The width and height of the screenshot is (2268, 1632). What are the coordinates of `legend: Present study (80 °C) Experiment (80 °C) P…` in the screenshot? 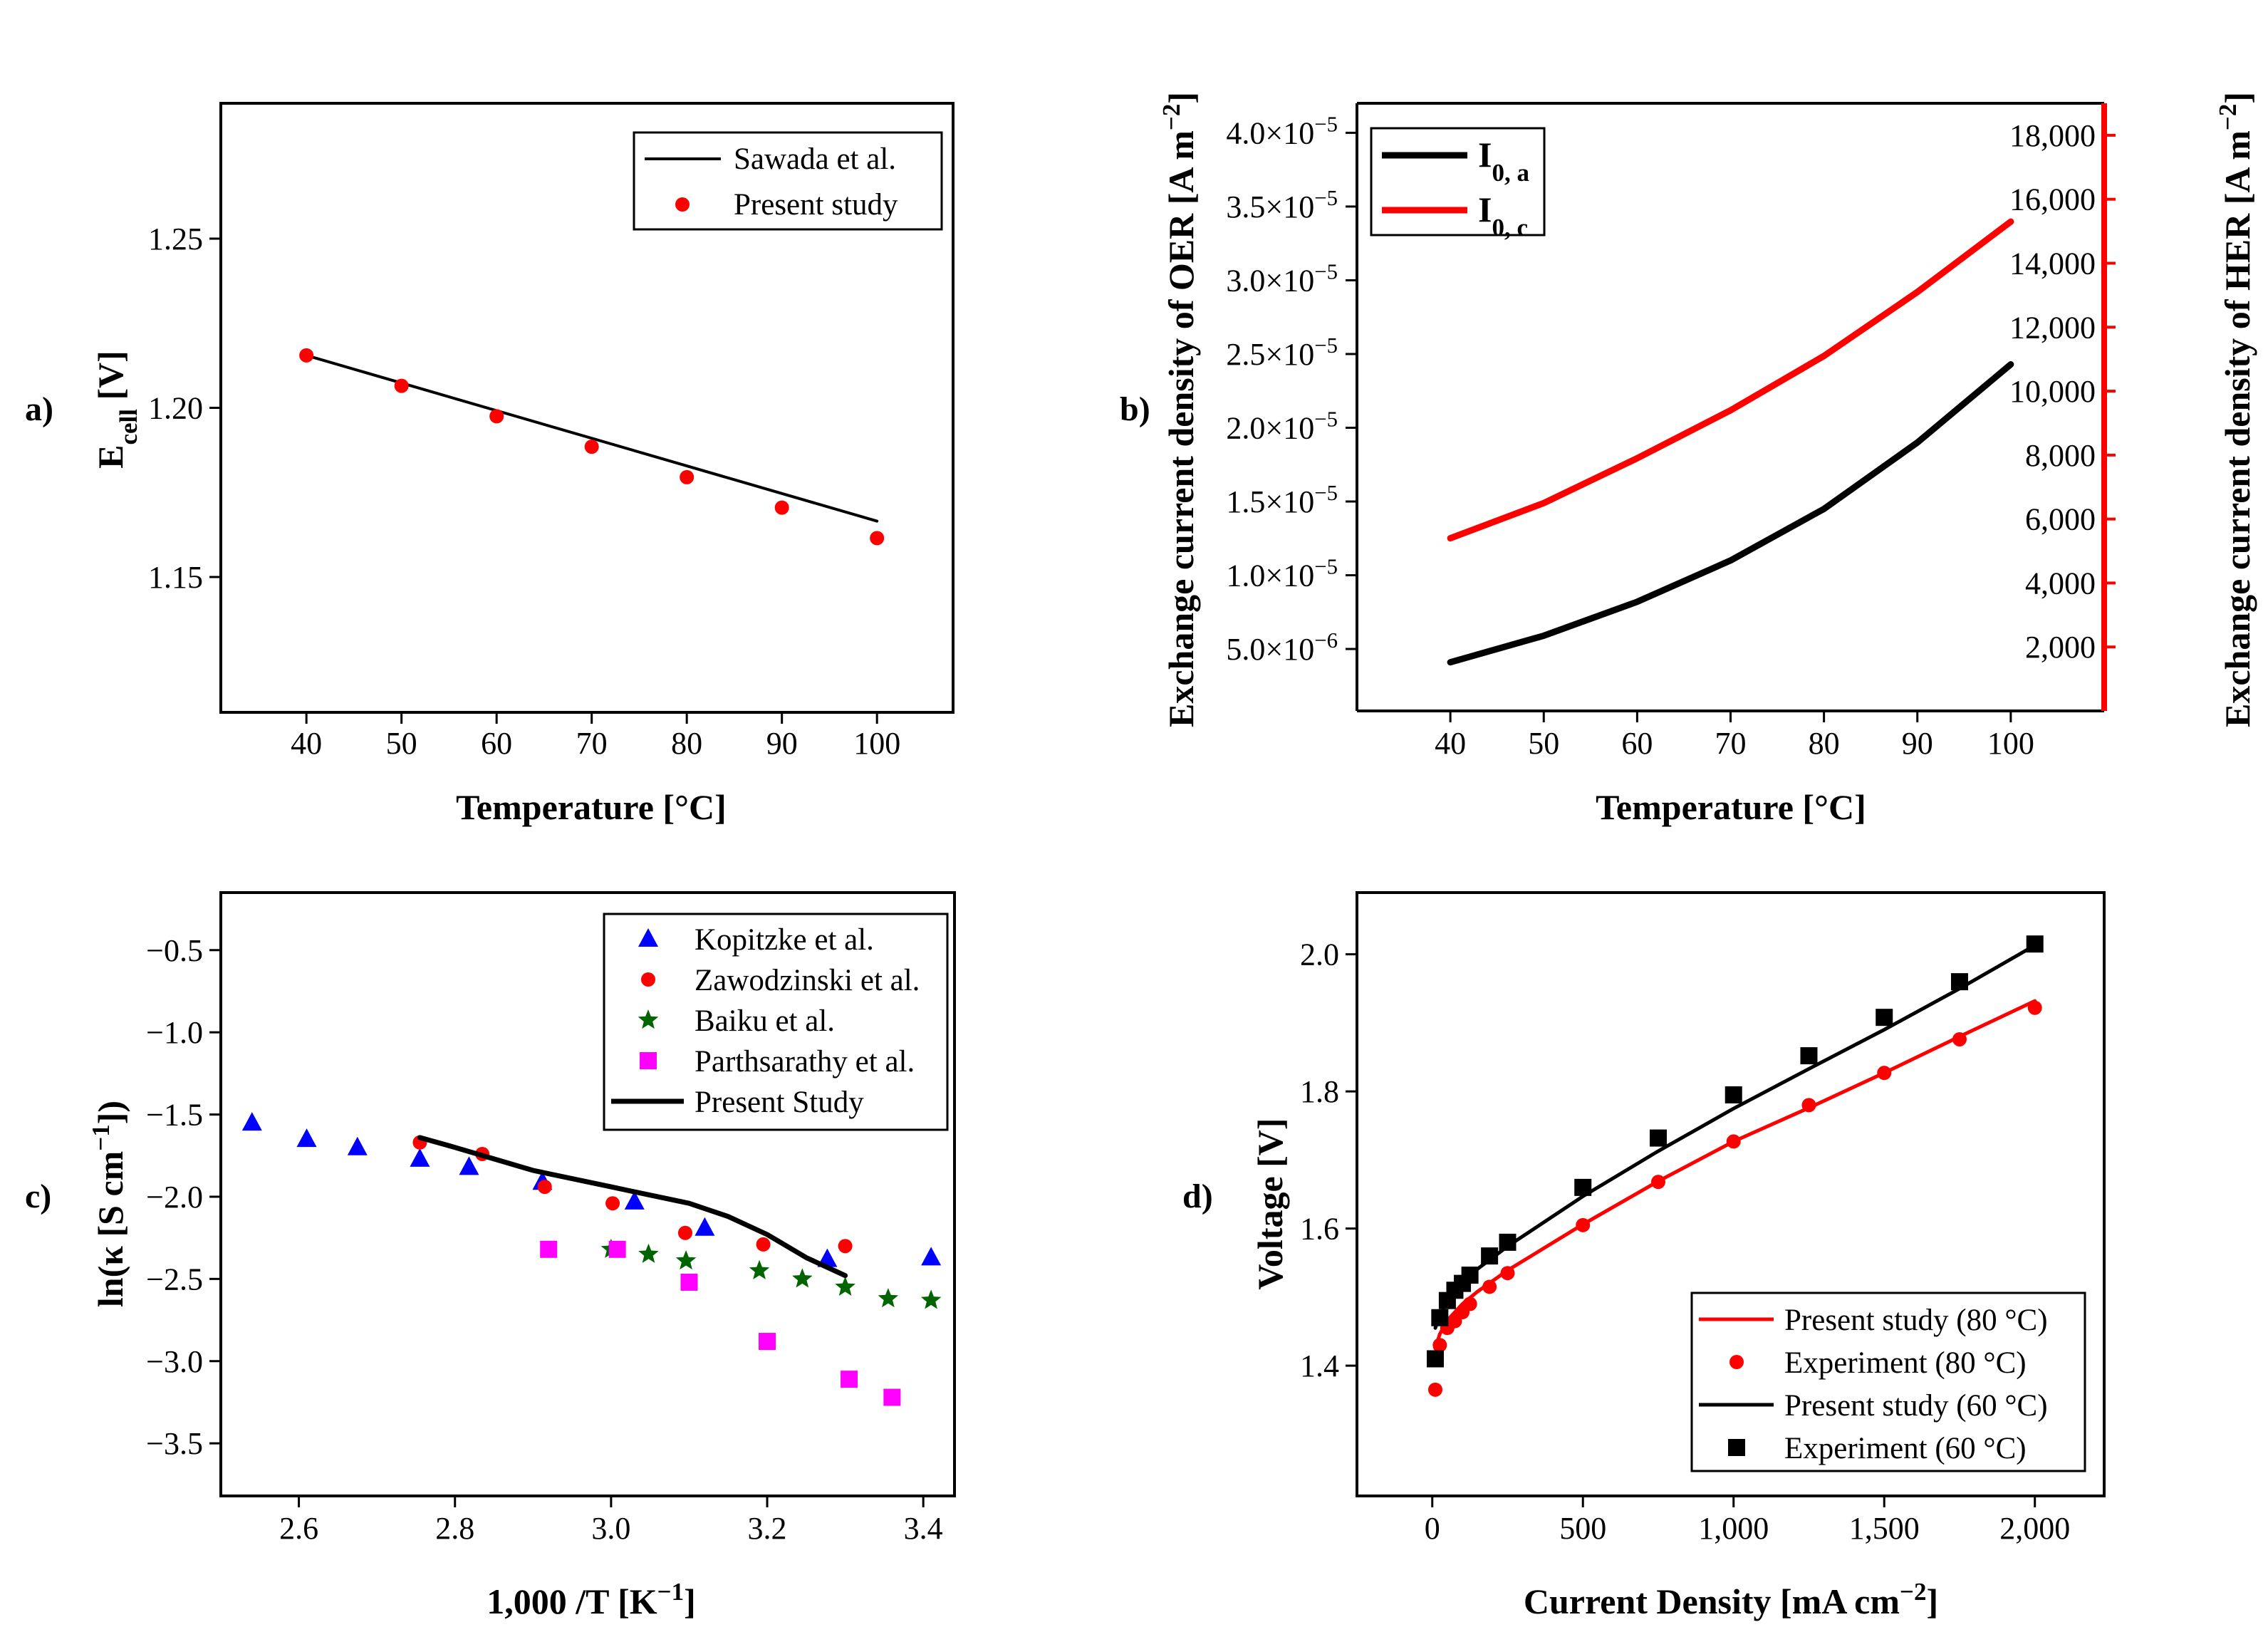 It's located at (1888, 1381).